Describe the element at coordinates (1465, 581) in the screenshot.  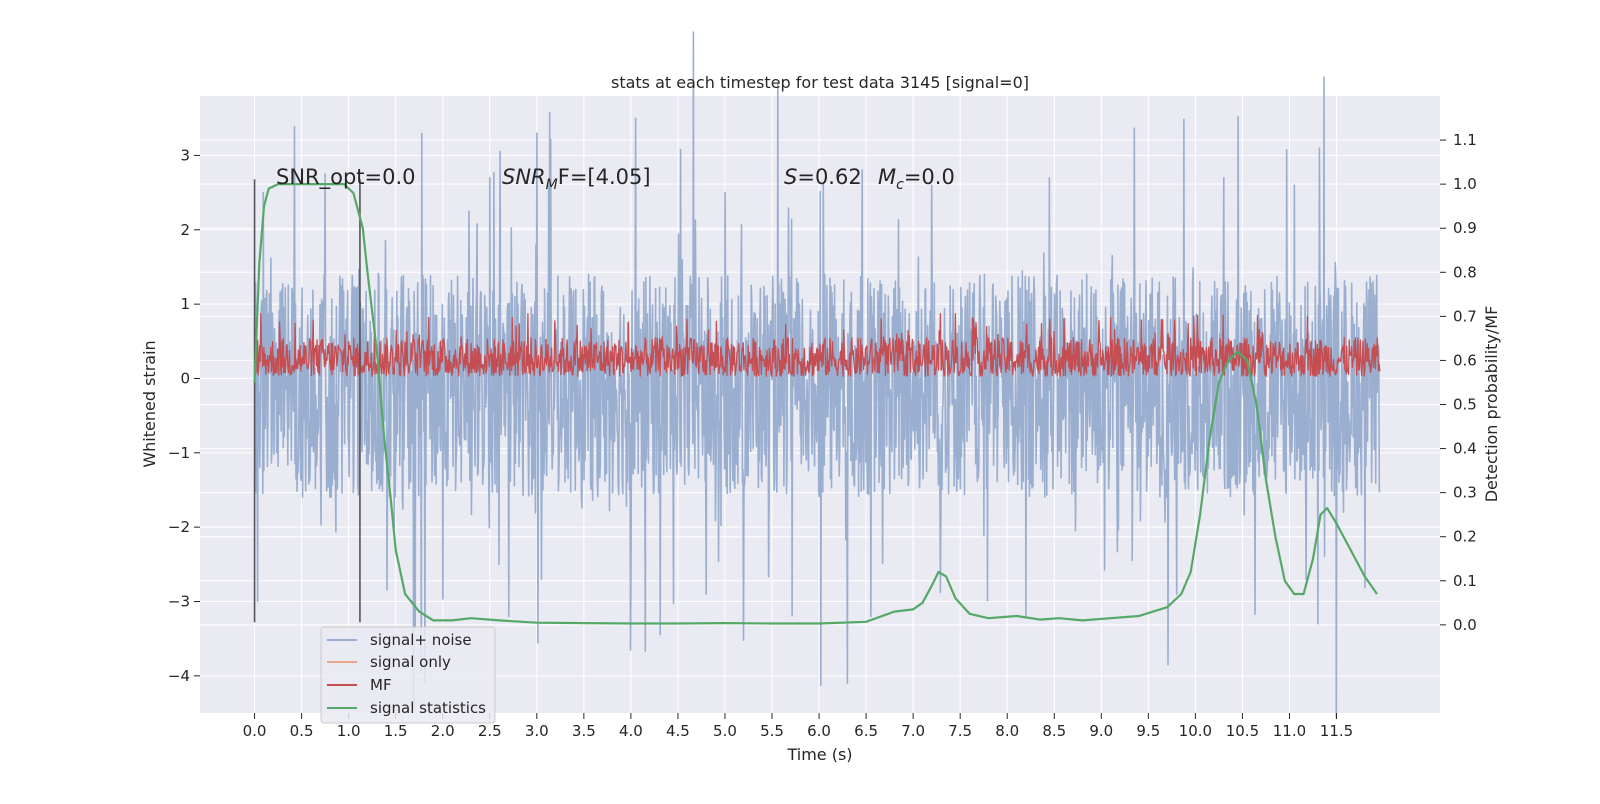
I see `y2-tick-label: 0.1` at that location.